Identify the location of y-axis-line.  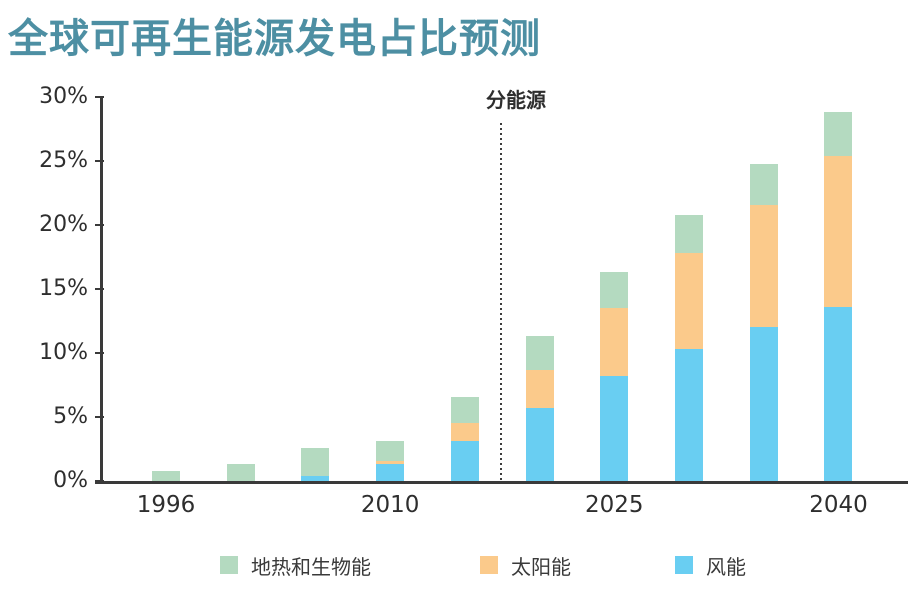
(101, 290).